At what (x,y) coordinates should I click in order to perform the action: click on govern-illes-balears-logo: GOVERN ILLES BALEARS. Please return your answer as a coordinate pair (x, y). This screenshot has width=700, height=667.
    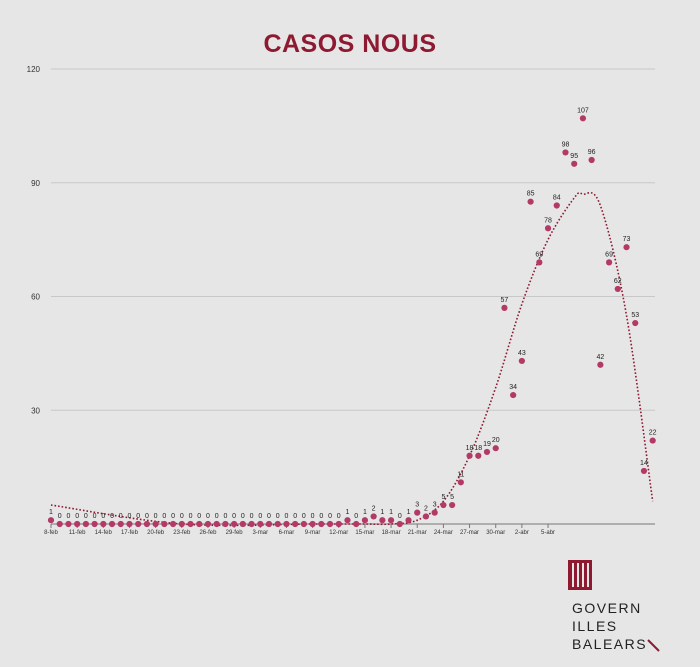
    Looking at the image, I should click on (621, 610).